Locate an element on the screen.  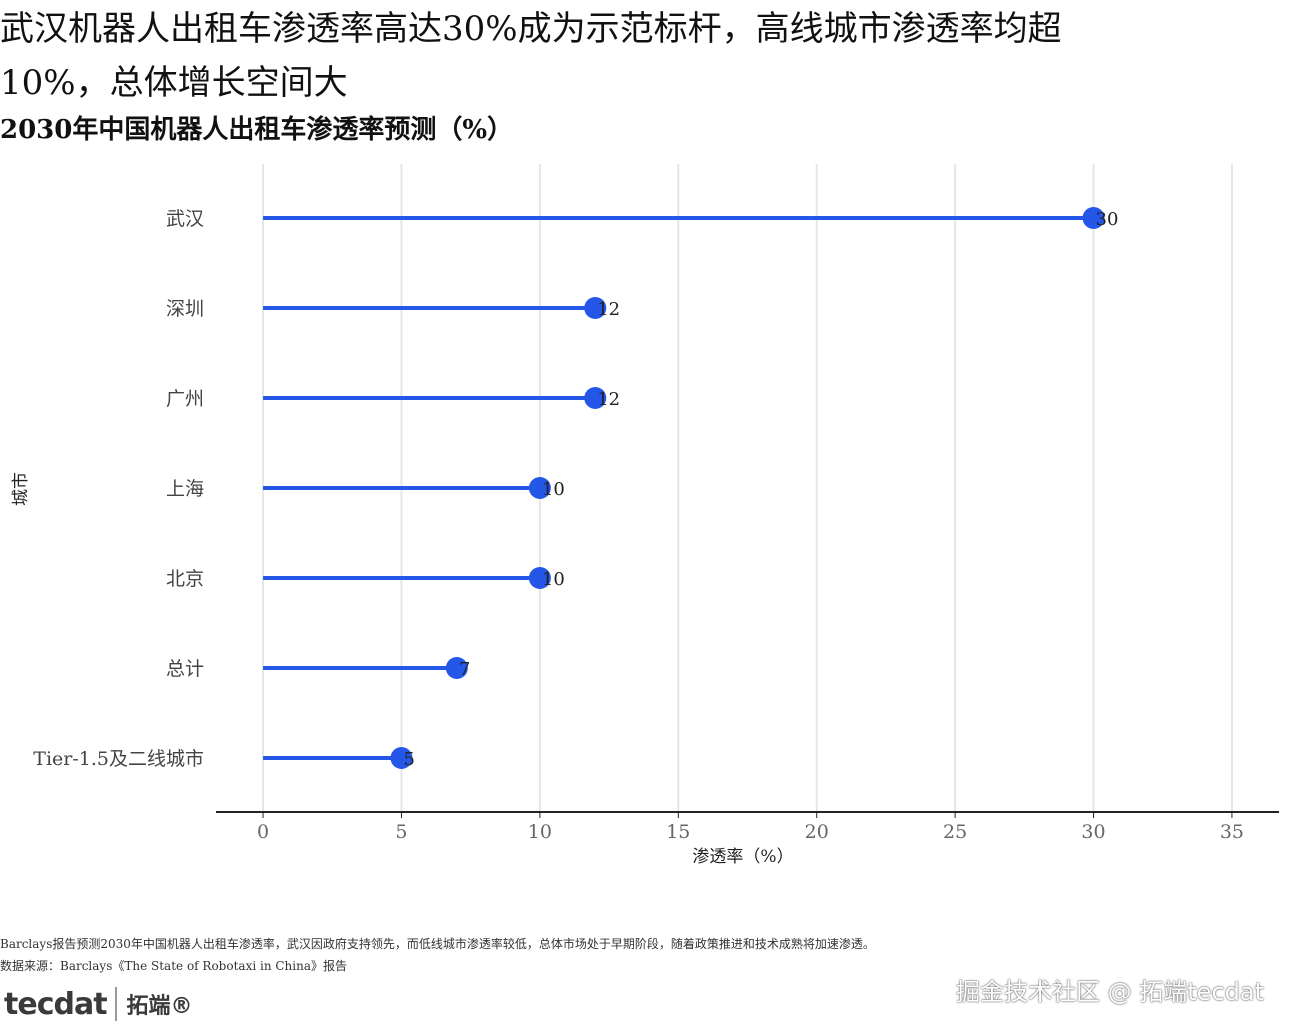
x-tick-label-25: 25 is located at coordinates (955, 832).